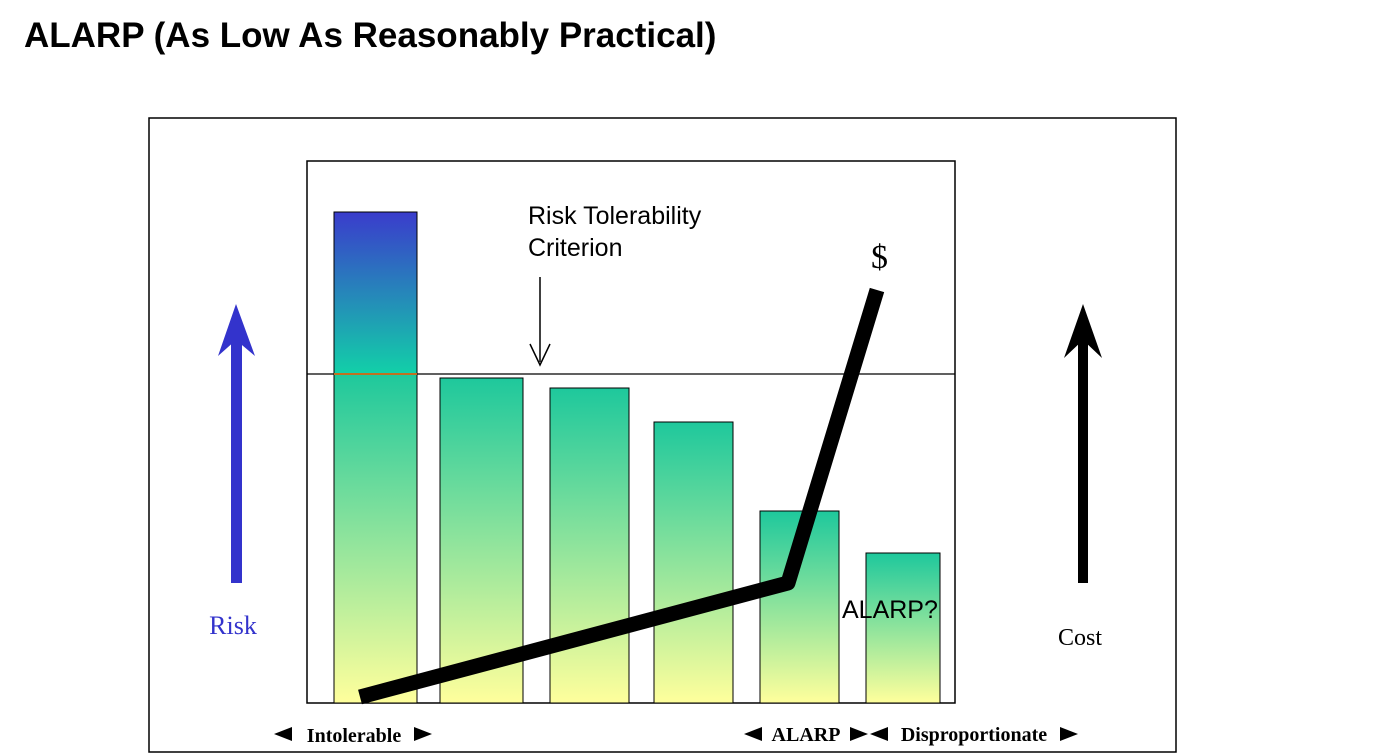 This screenshot has width=1393, height=756. What do you see at coordinates (1083, 461) in the screenshot?
I see `cost-arrow` at bounding box center [1083, 461].